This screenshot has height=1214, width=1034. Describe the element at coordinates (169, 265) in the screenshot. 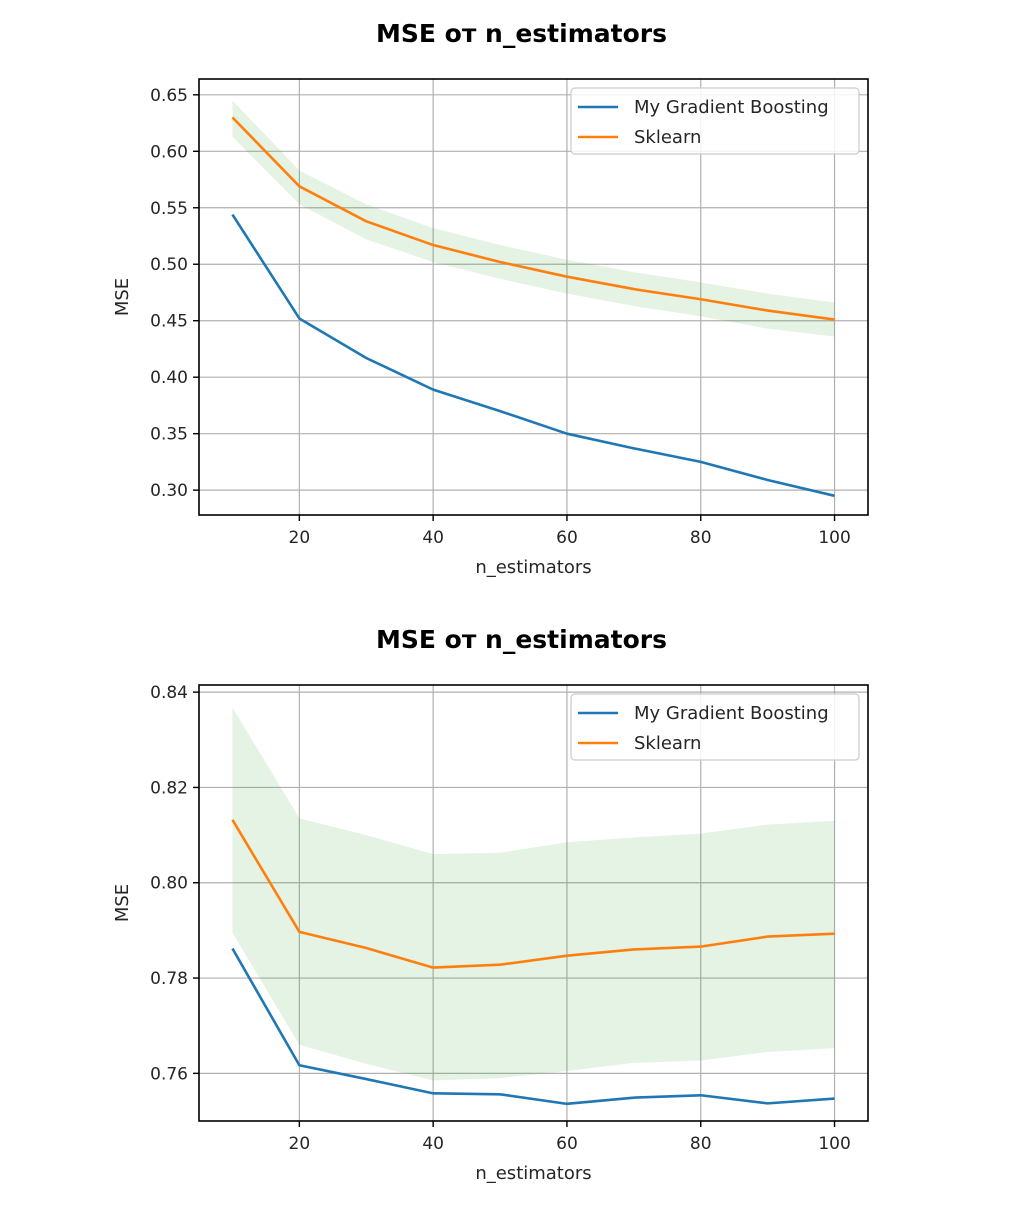

I see `y-tick-label: 0.50` at that location.